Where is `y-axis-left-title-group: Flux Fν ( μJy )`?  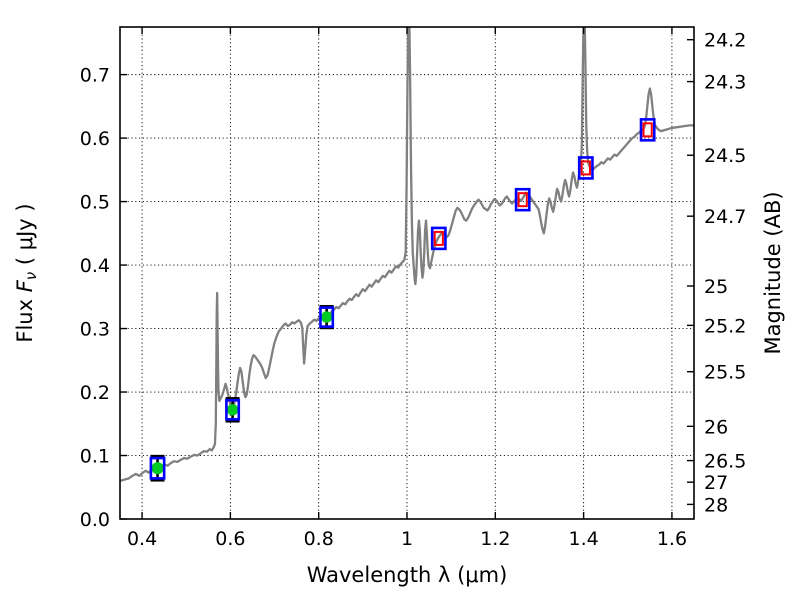
y-axis-left-title-group: Flux Fν ( μJy ) is located at coordinates (26, 272).